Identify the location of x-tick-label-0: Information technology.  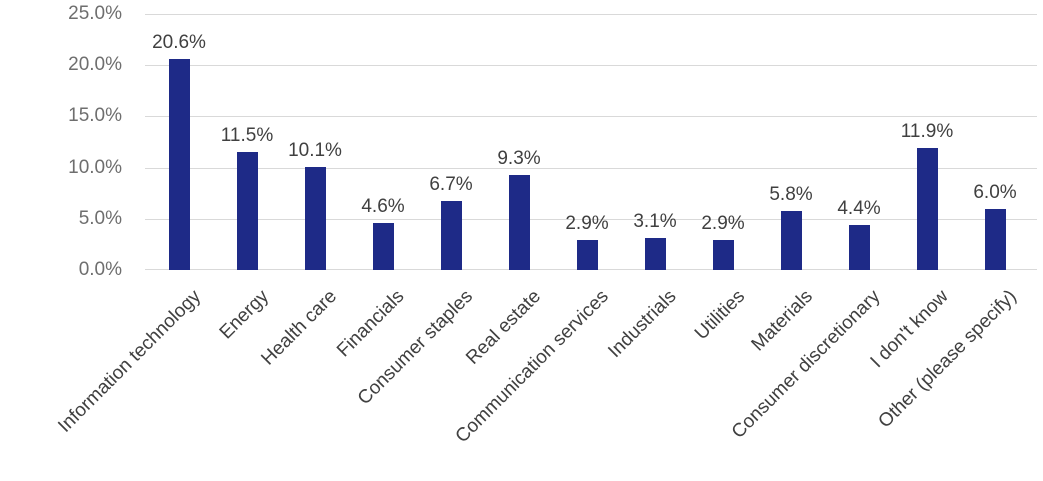
(129, 361).